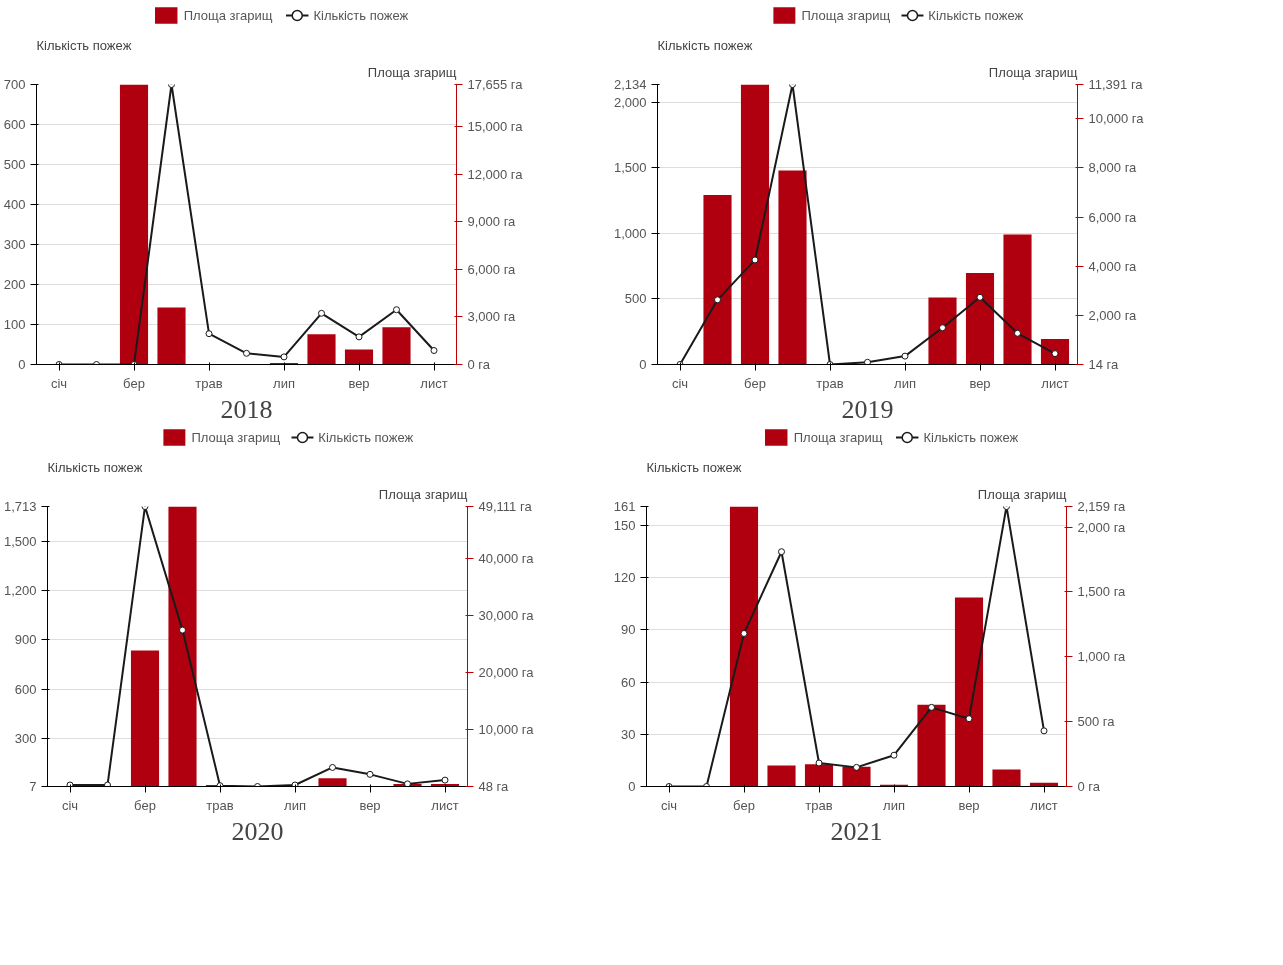 This screenshot has height=965, width=1283. Describe the element at coordinates (867, 409) in the screenshot. I see `text: 2019` at that location.